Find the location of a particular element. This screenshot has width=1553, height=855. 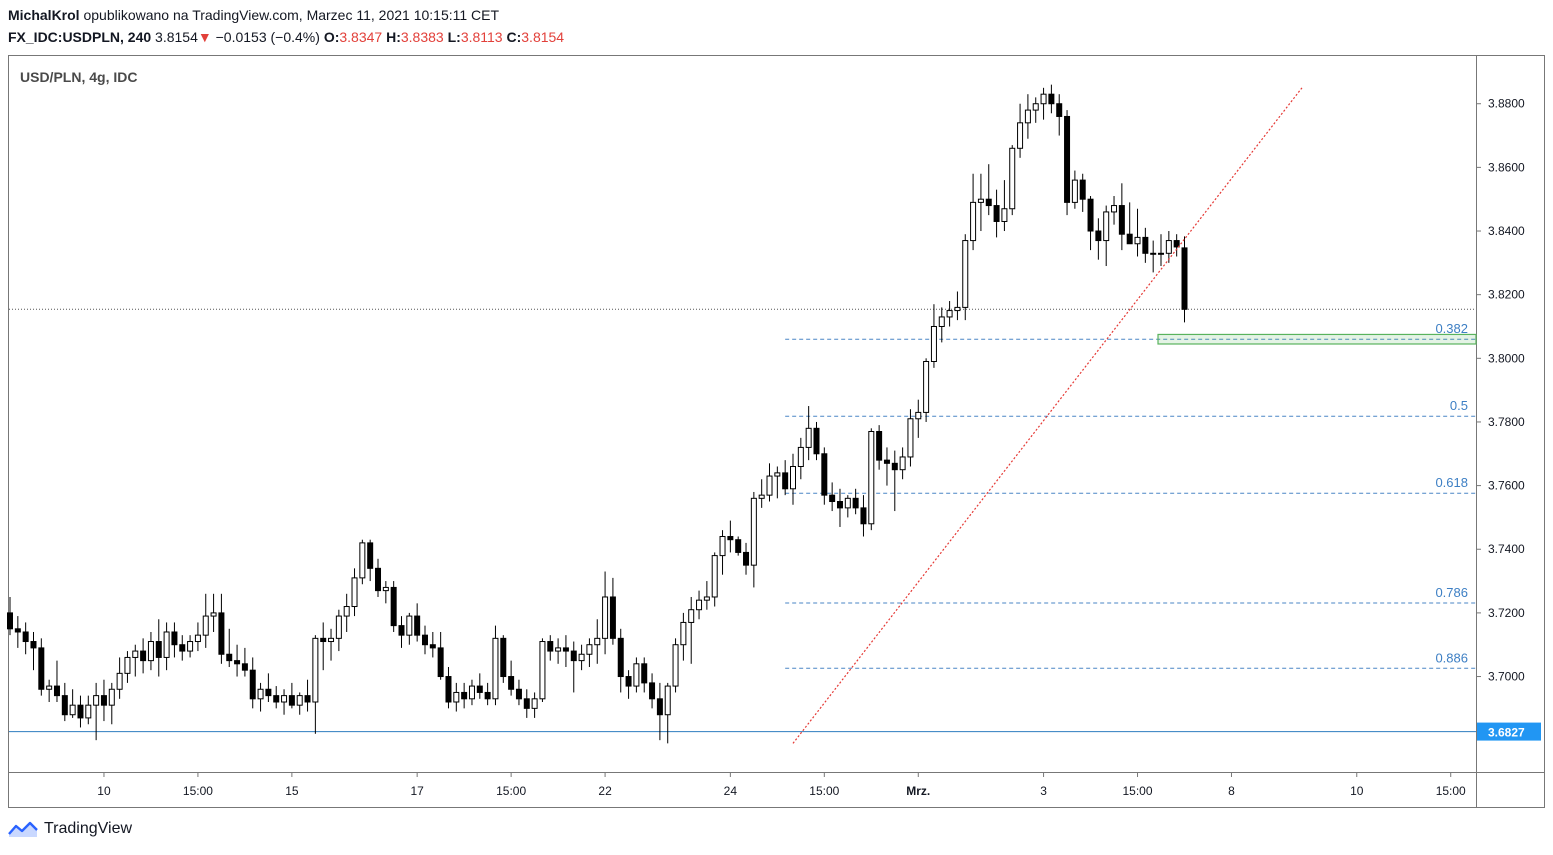

fib-level-label: 0.382 is located at coordinates (1451, 328).